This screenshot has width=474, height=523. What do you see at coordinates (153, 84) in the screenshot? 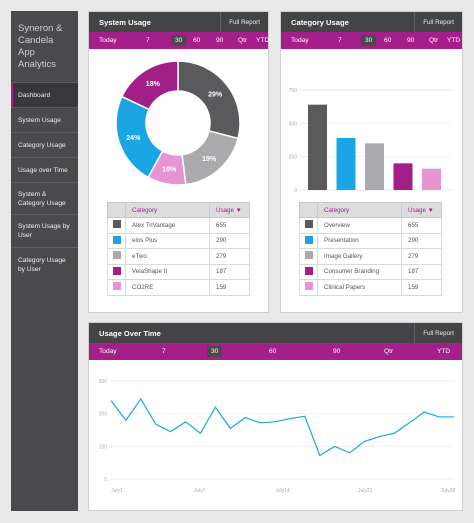
I see `pie-slice-label: 18%` at bounding box center [153, 84].